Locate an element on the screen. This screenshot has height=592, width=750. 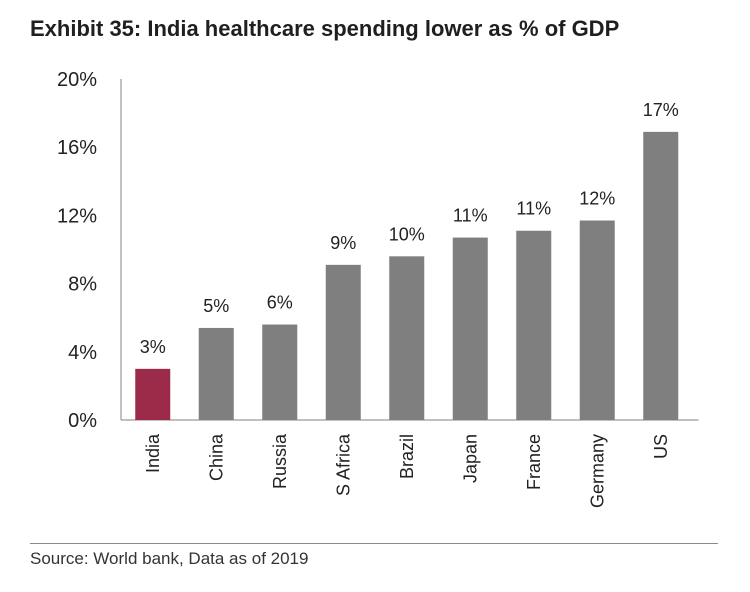
bar-india is located at coordinates (153, 394).